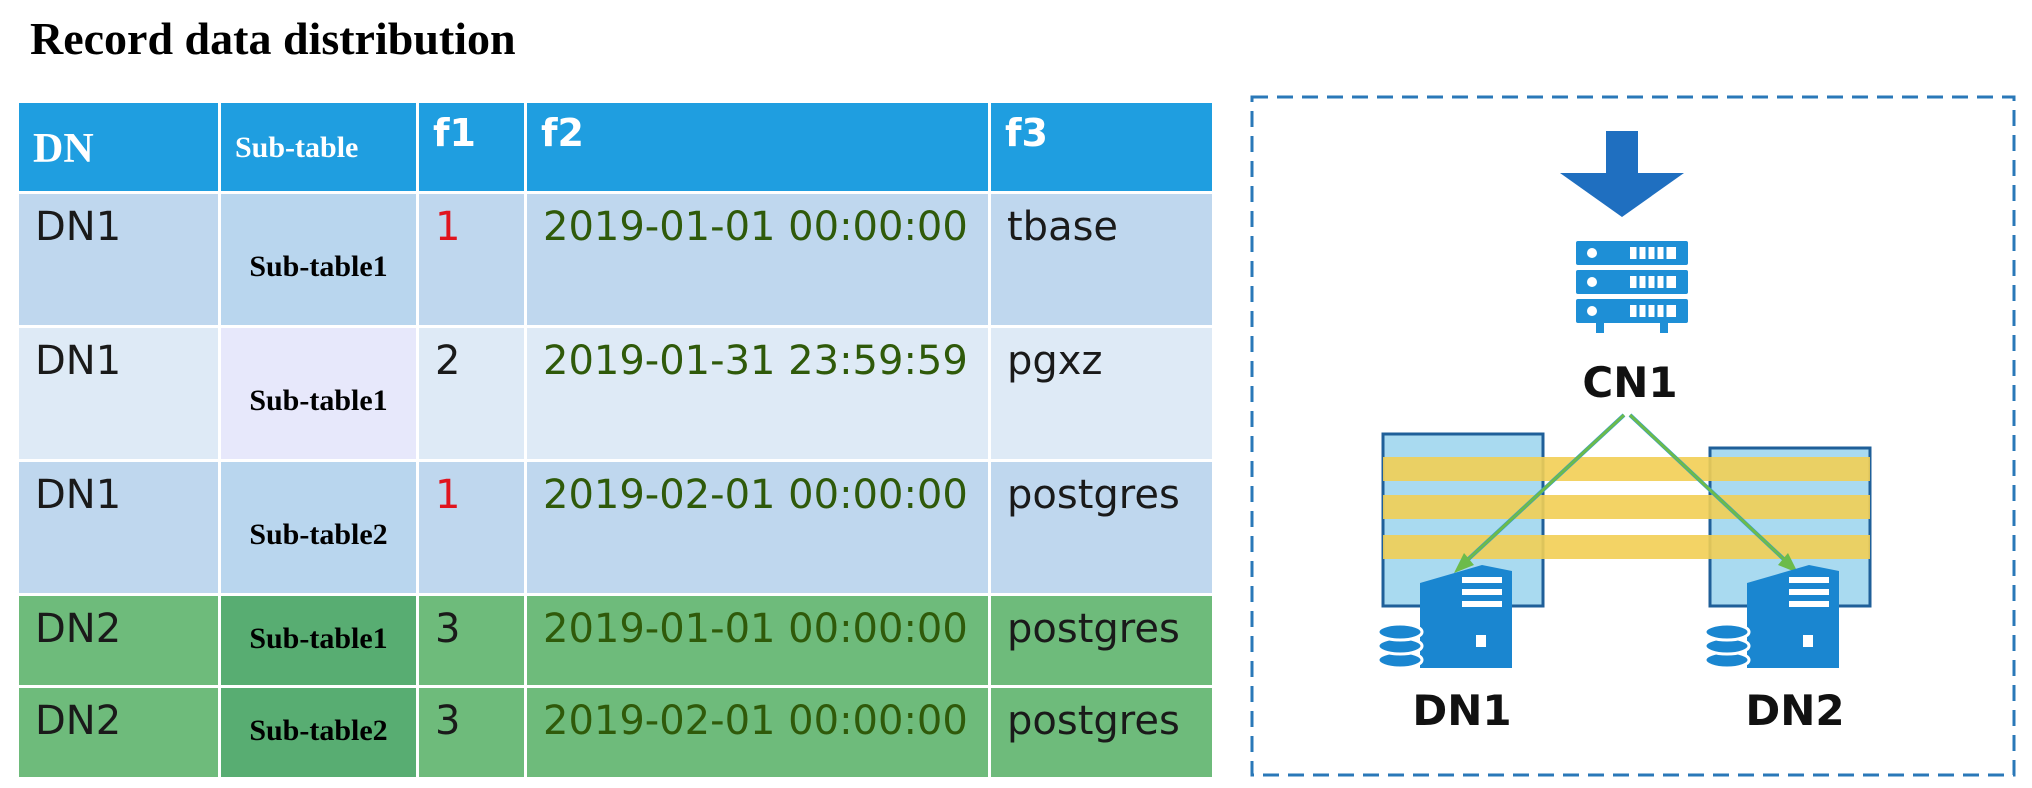 The height and width of the screenshot is (788, 2032). I want to click on arrowhead-left-icon, so click(1464, 563).